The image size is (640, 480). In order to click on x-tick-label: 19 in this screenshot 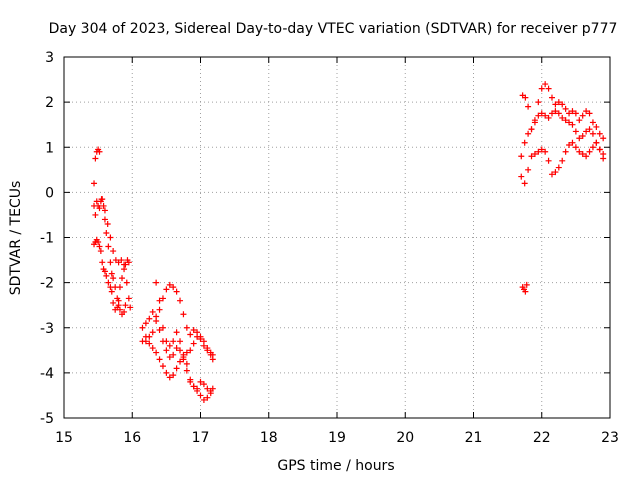, I will do `click(337, 438)`.